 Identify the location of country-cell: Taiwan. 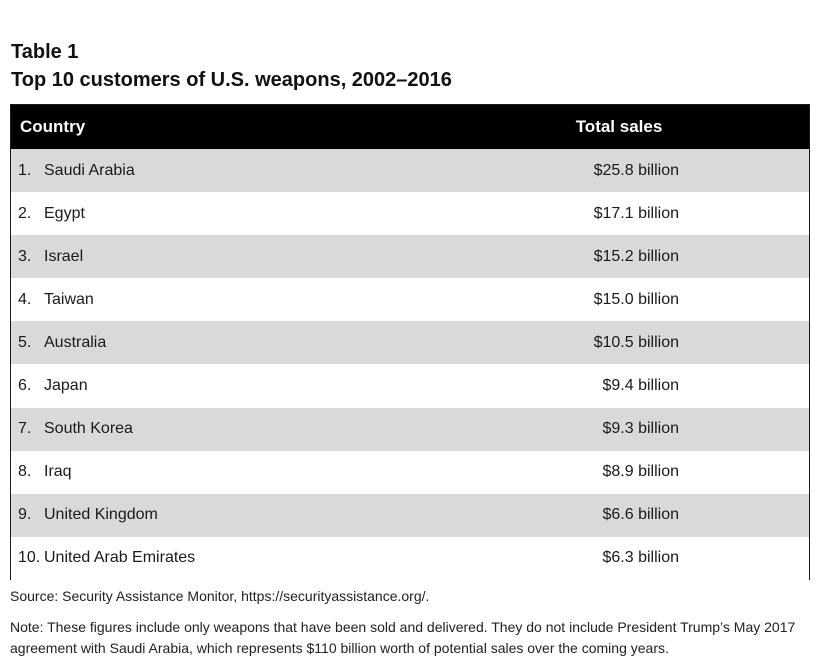
(69, 299).